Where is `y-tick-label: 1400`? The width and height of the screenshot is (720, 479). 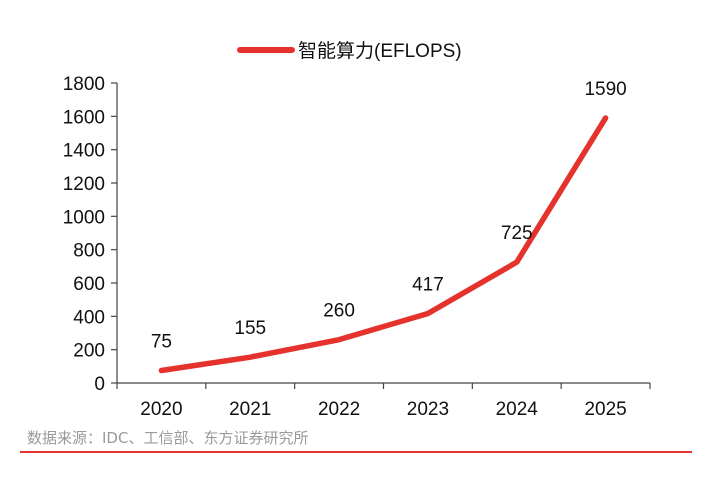 y-tick-label: 1400 is located at coordinates (84, 151).